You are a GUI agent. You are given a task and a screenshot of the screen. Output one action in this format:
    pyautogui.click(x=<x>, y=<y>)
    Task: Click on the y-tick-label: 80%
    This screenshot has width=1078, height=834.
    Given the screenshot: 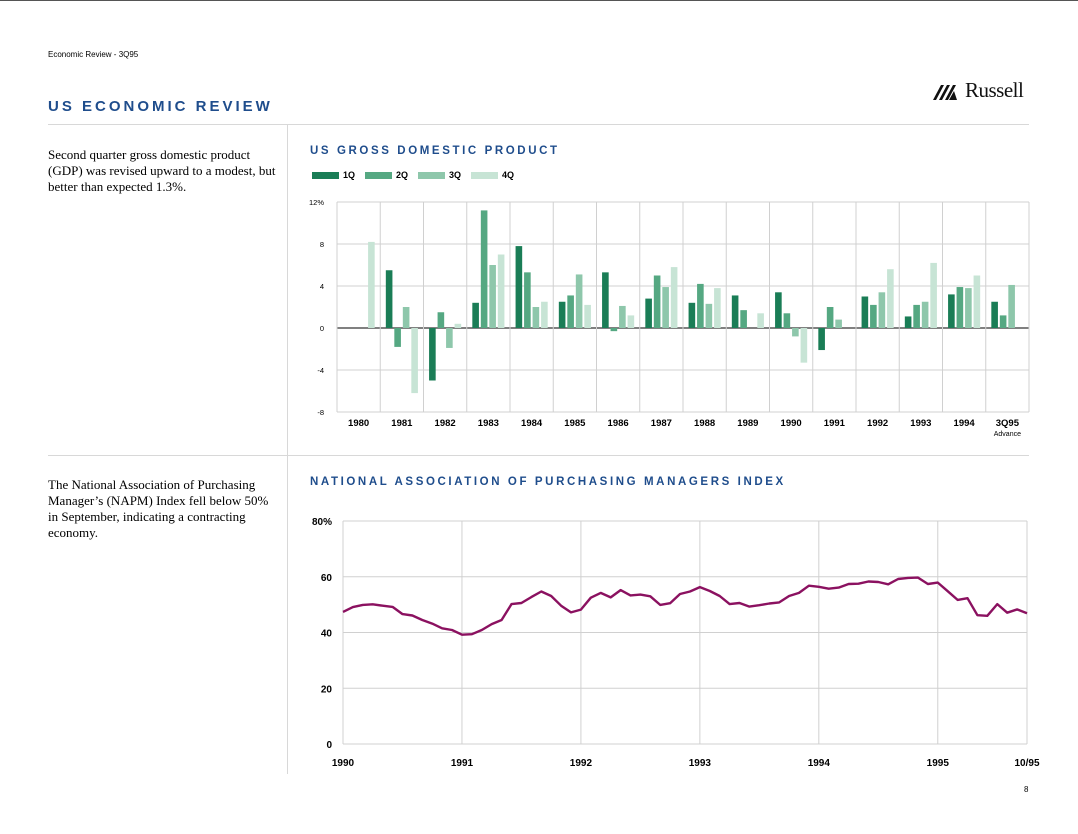 What is the action you would take?
    pyautogui.click(x=322, y=522)
    